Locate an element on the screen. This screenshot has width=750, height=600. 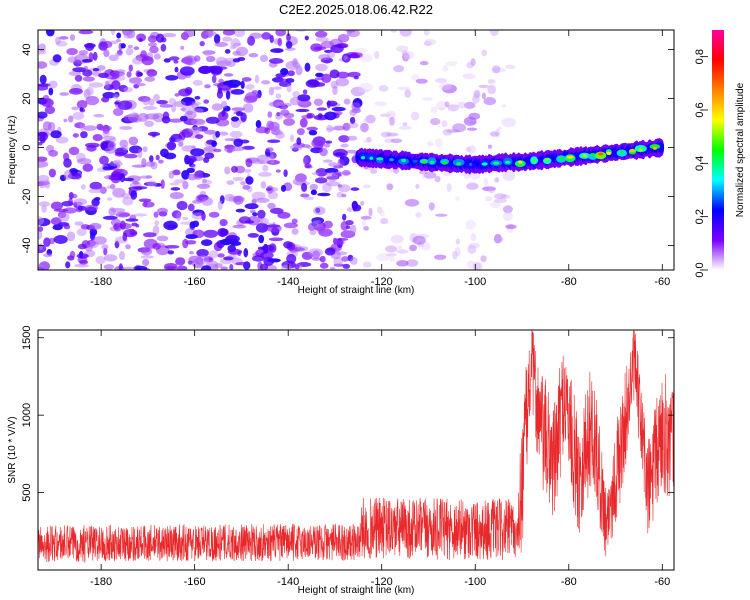
x-tick-label: -100 is located at coordinates (475, 282).